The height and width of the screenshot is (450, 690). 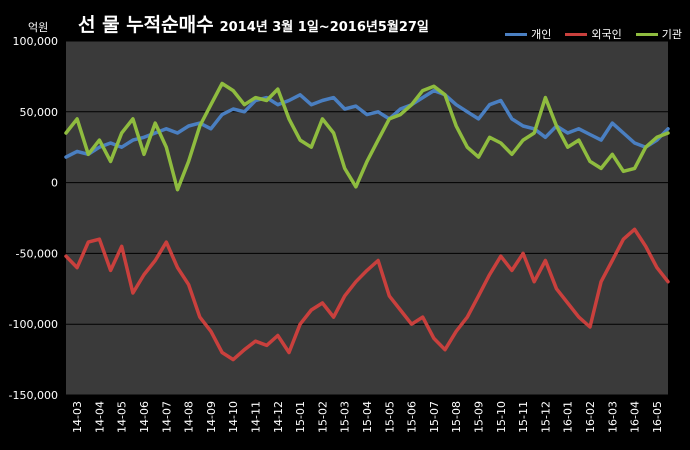 What do you see at coordinates (166, 417) in the screenshot?
I see `x-tick-label: 14-07` at bounding box center [166, 417].